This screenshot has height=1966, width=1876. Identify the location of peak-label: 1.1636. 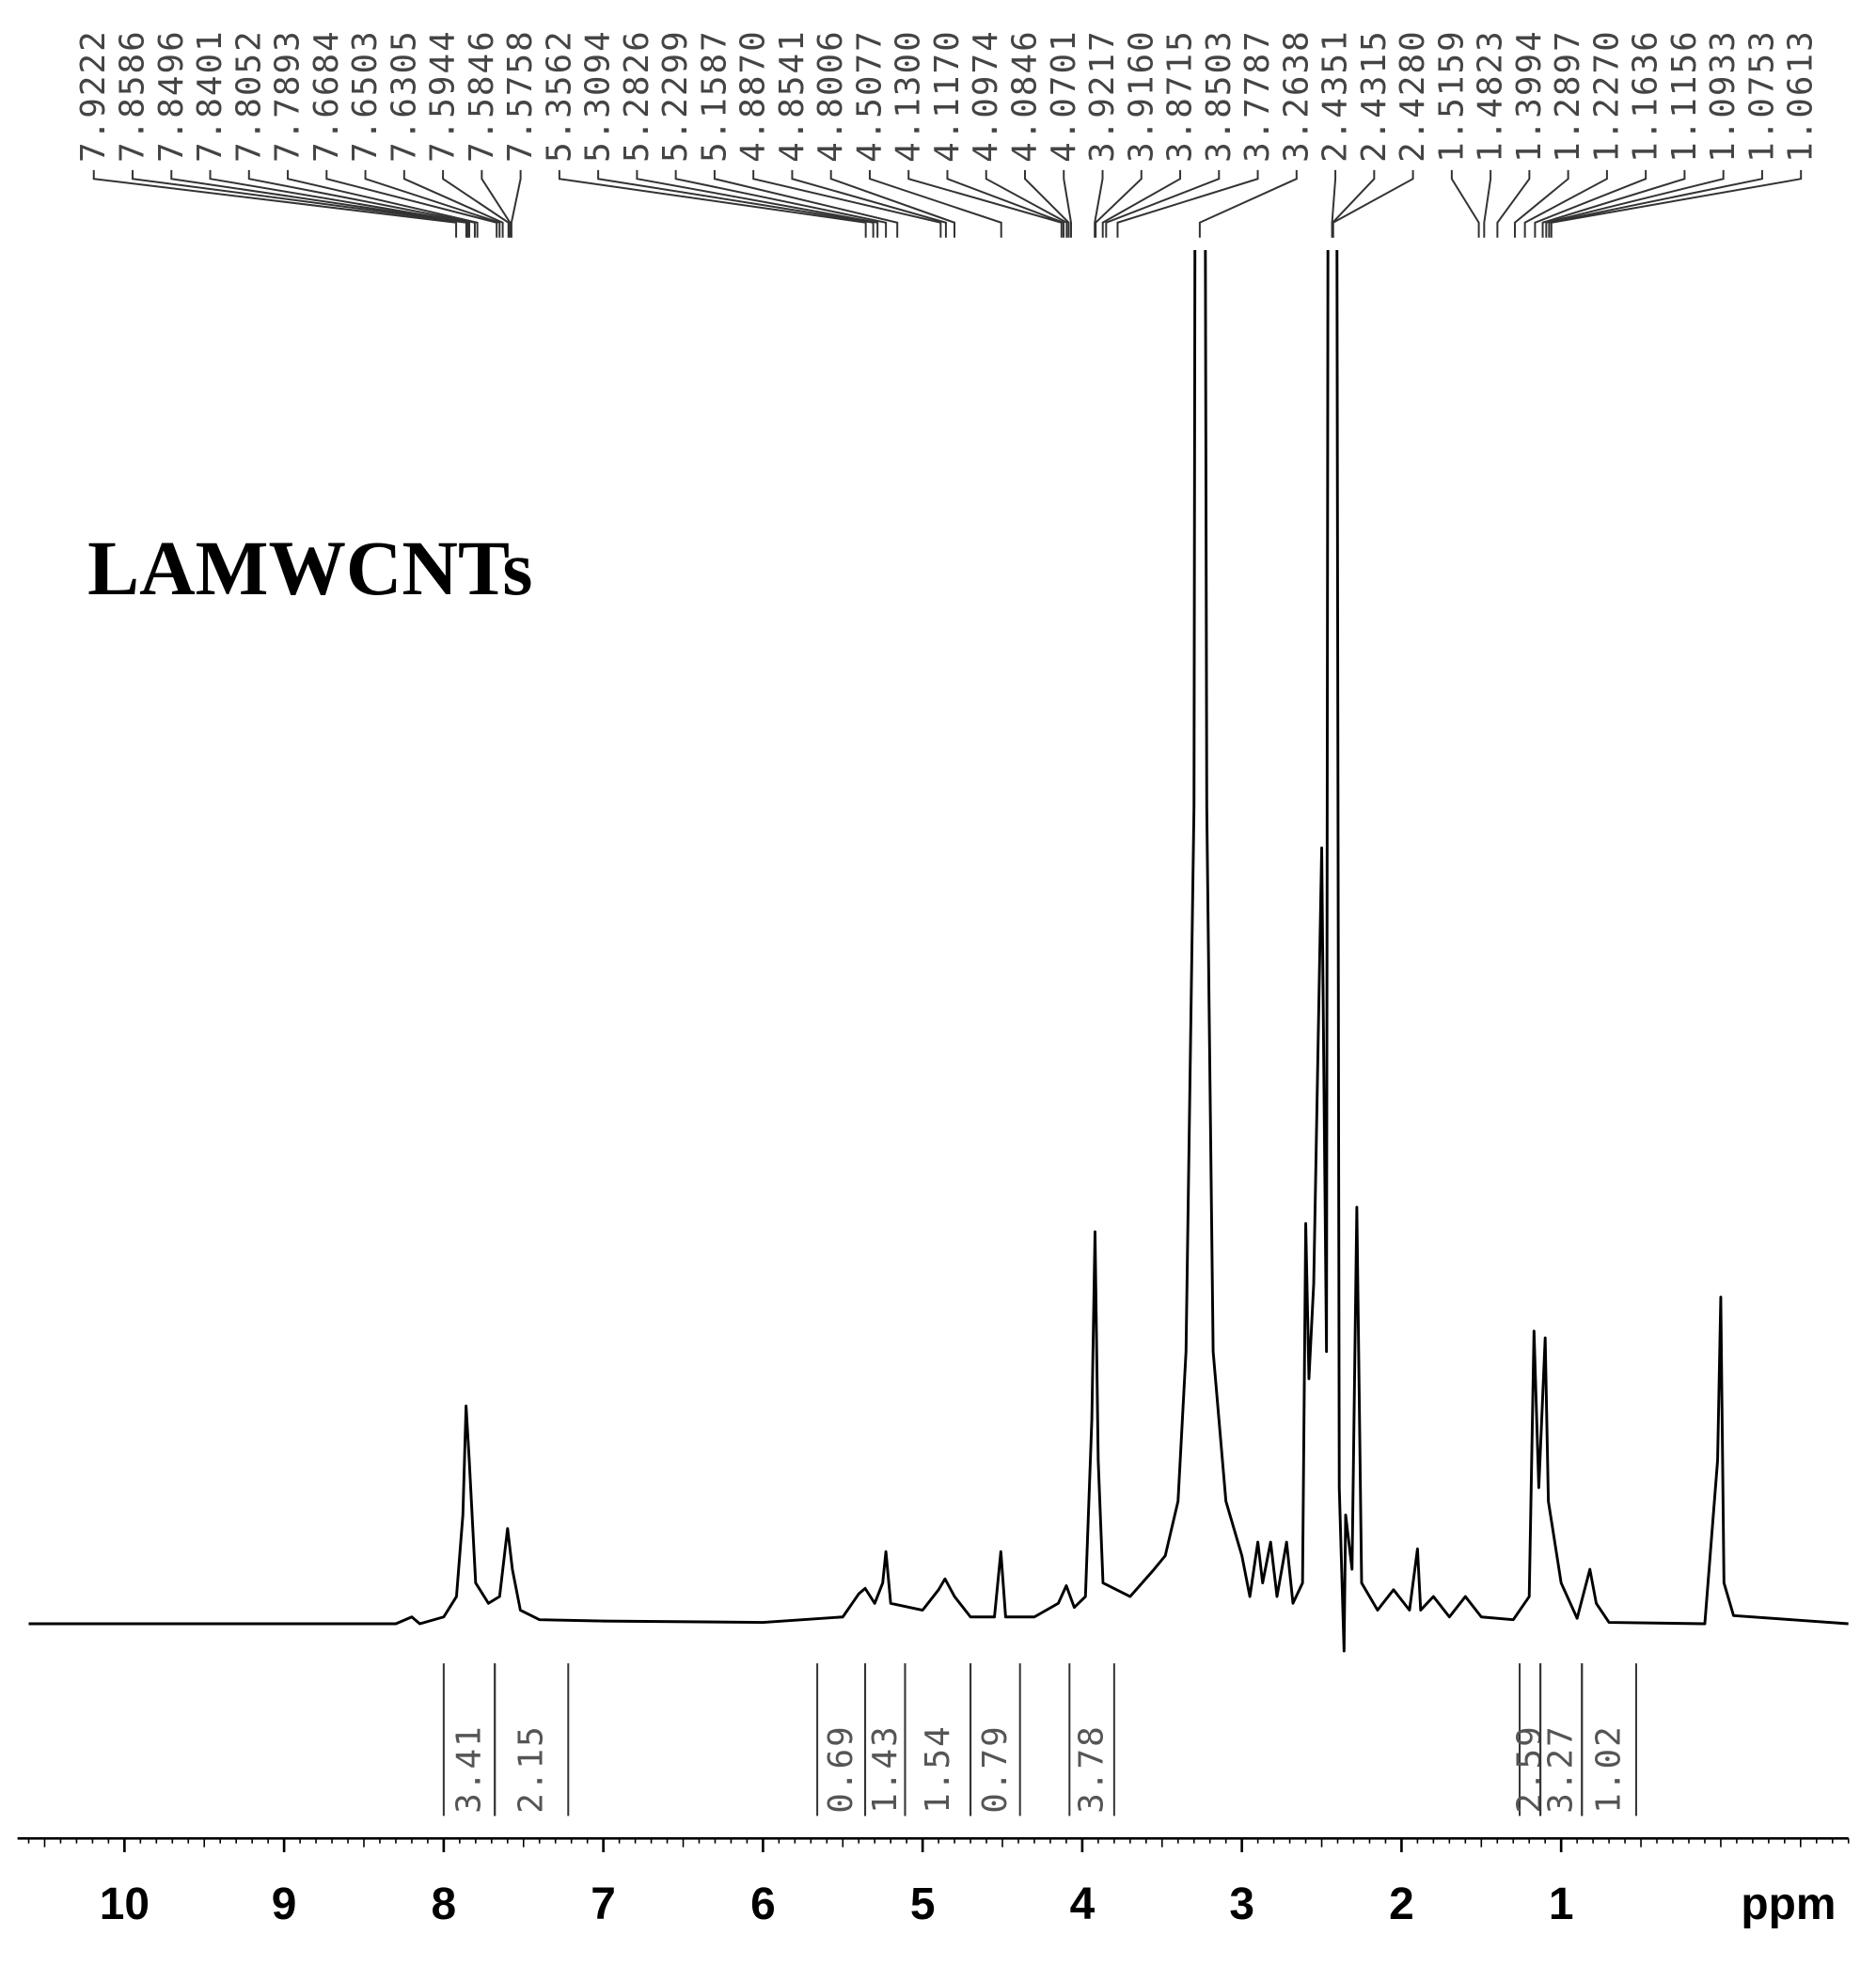
(1646, 96).